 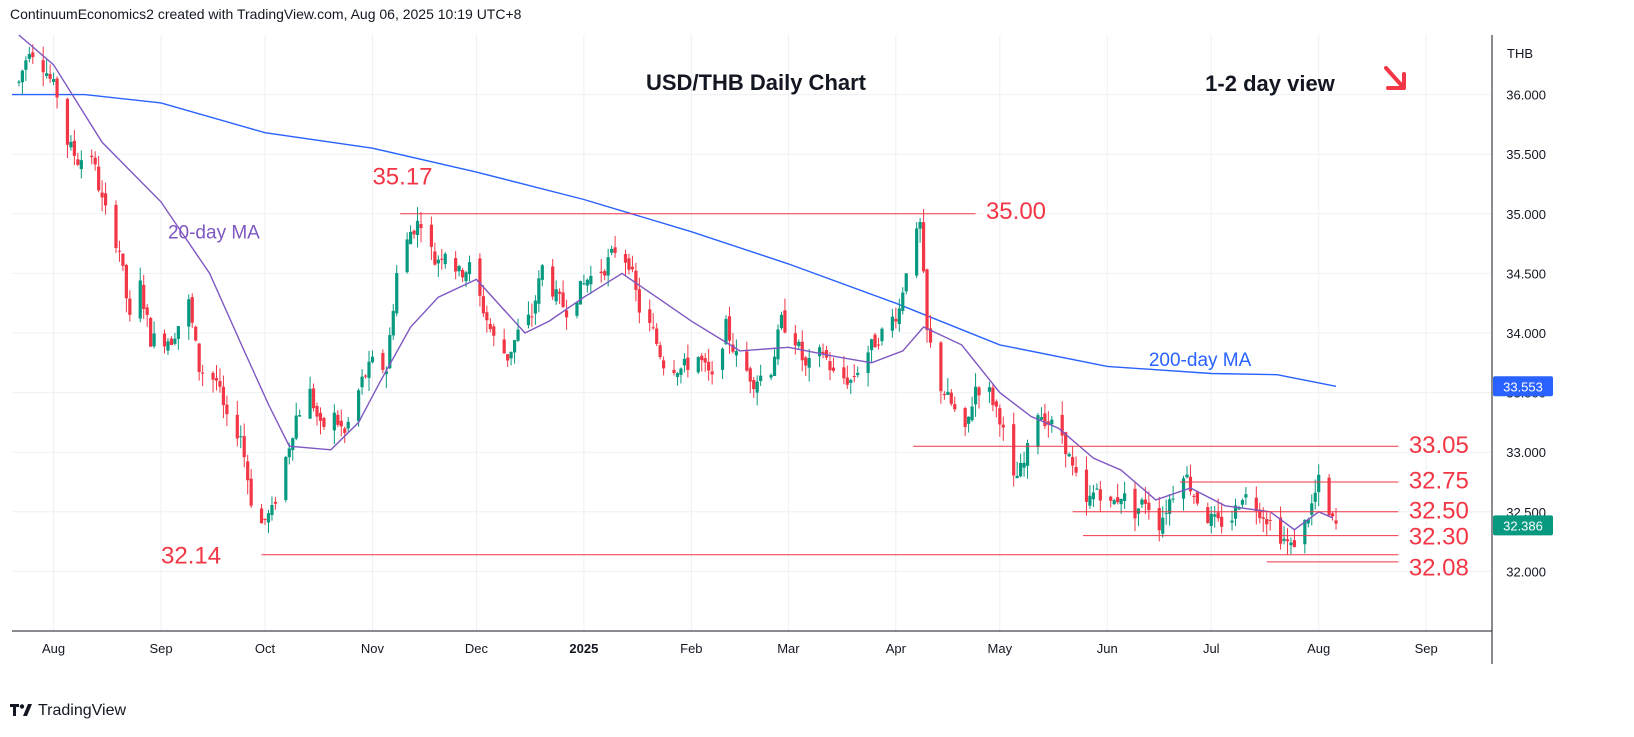 What do you see at coordinates (896, 648) in the screenshot?
I see `time-tick-label: Apr` at bounding box center [896, 648].